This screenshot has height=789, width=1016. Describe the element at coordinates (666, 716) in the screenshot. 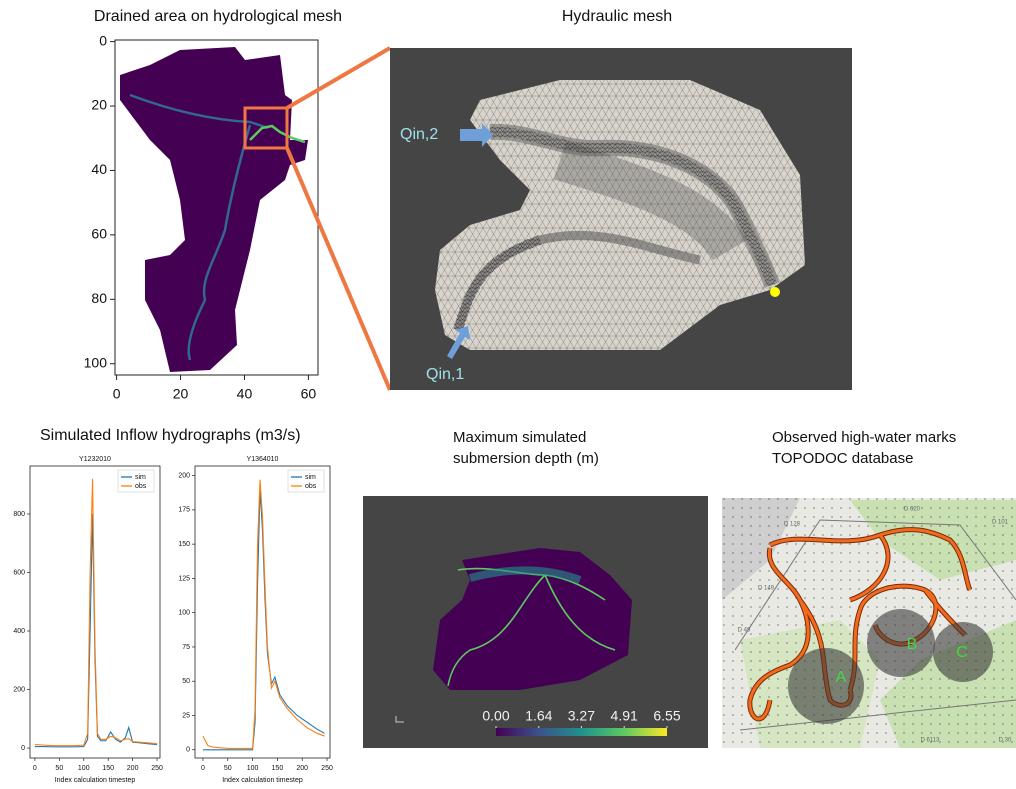

I see `colorbar-tick-label: 6.55` at that location.